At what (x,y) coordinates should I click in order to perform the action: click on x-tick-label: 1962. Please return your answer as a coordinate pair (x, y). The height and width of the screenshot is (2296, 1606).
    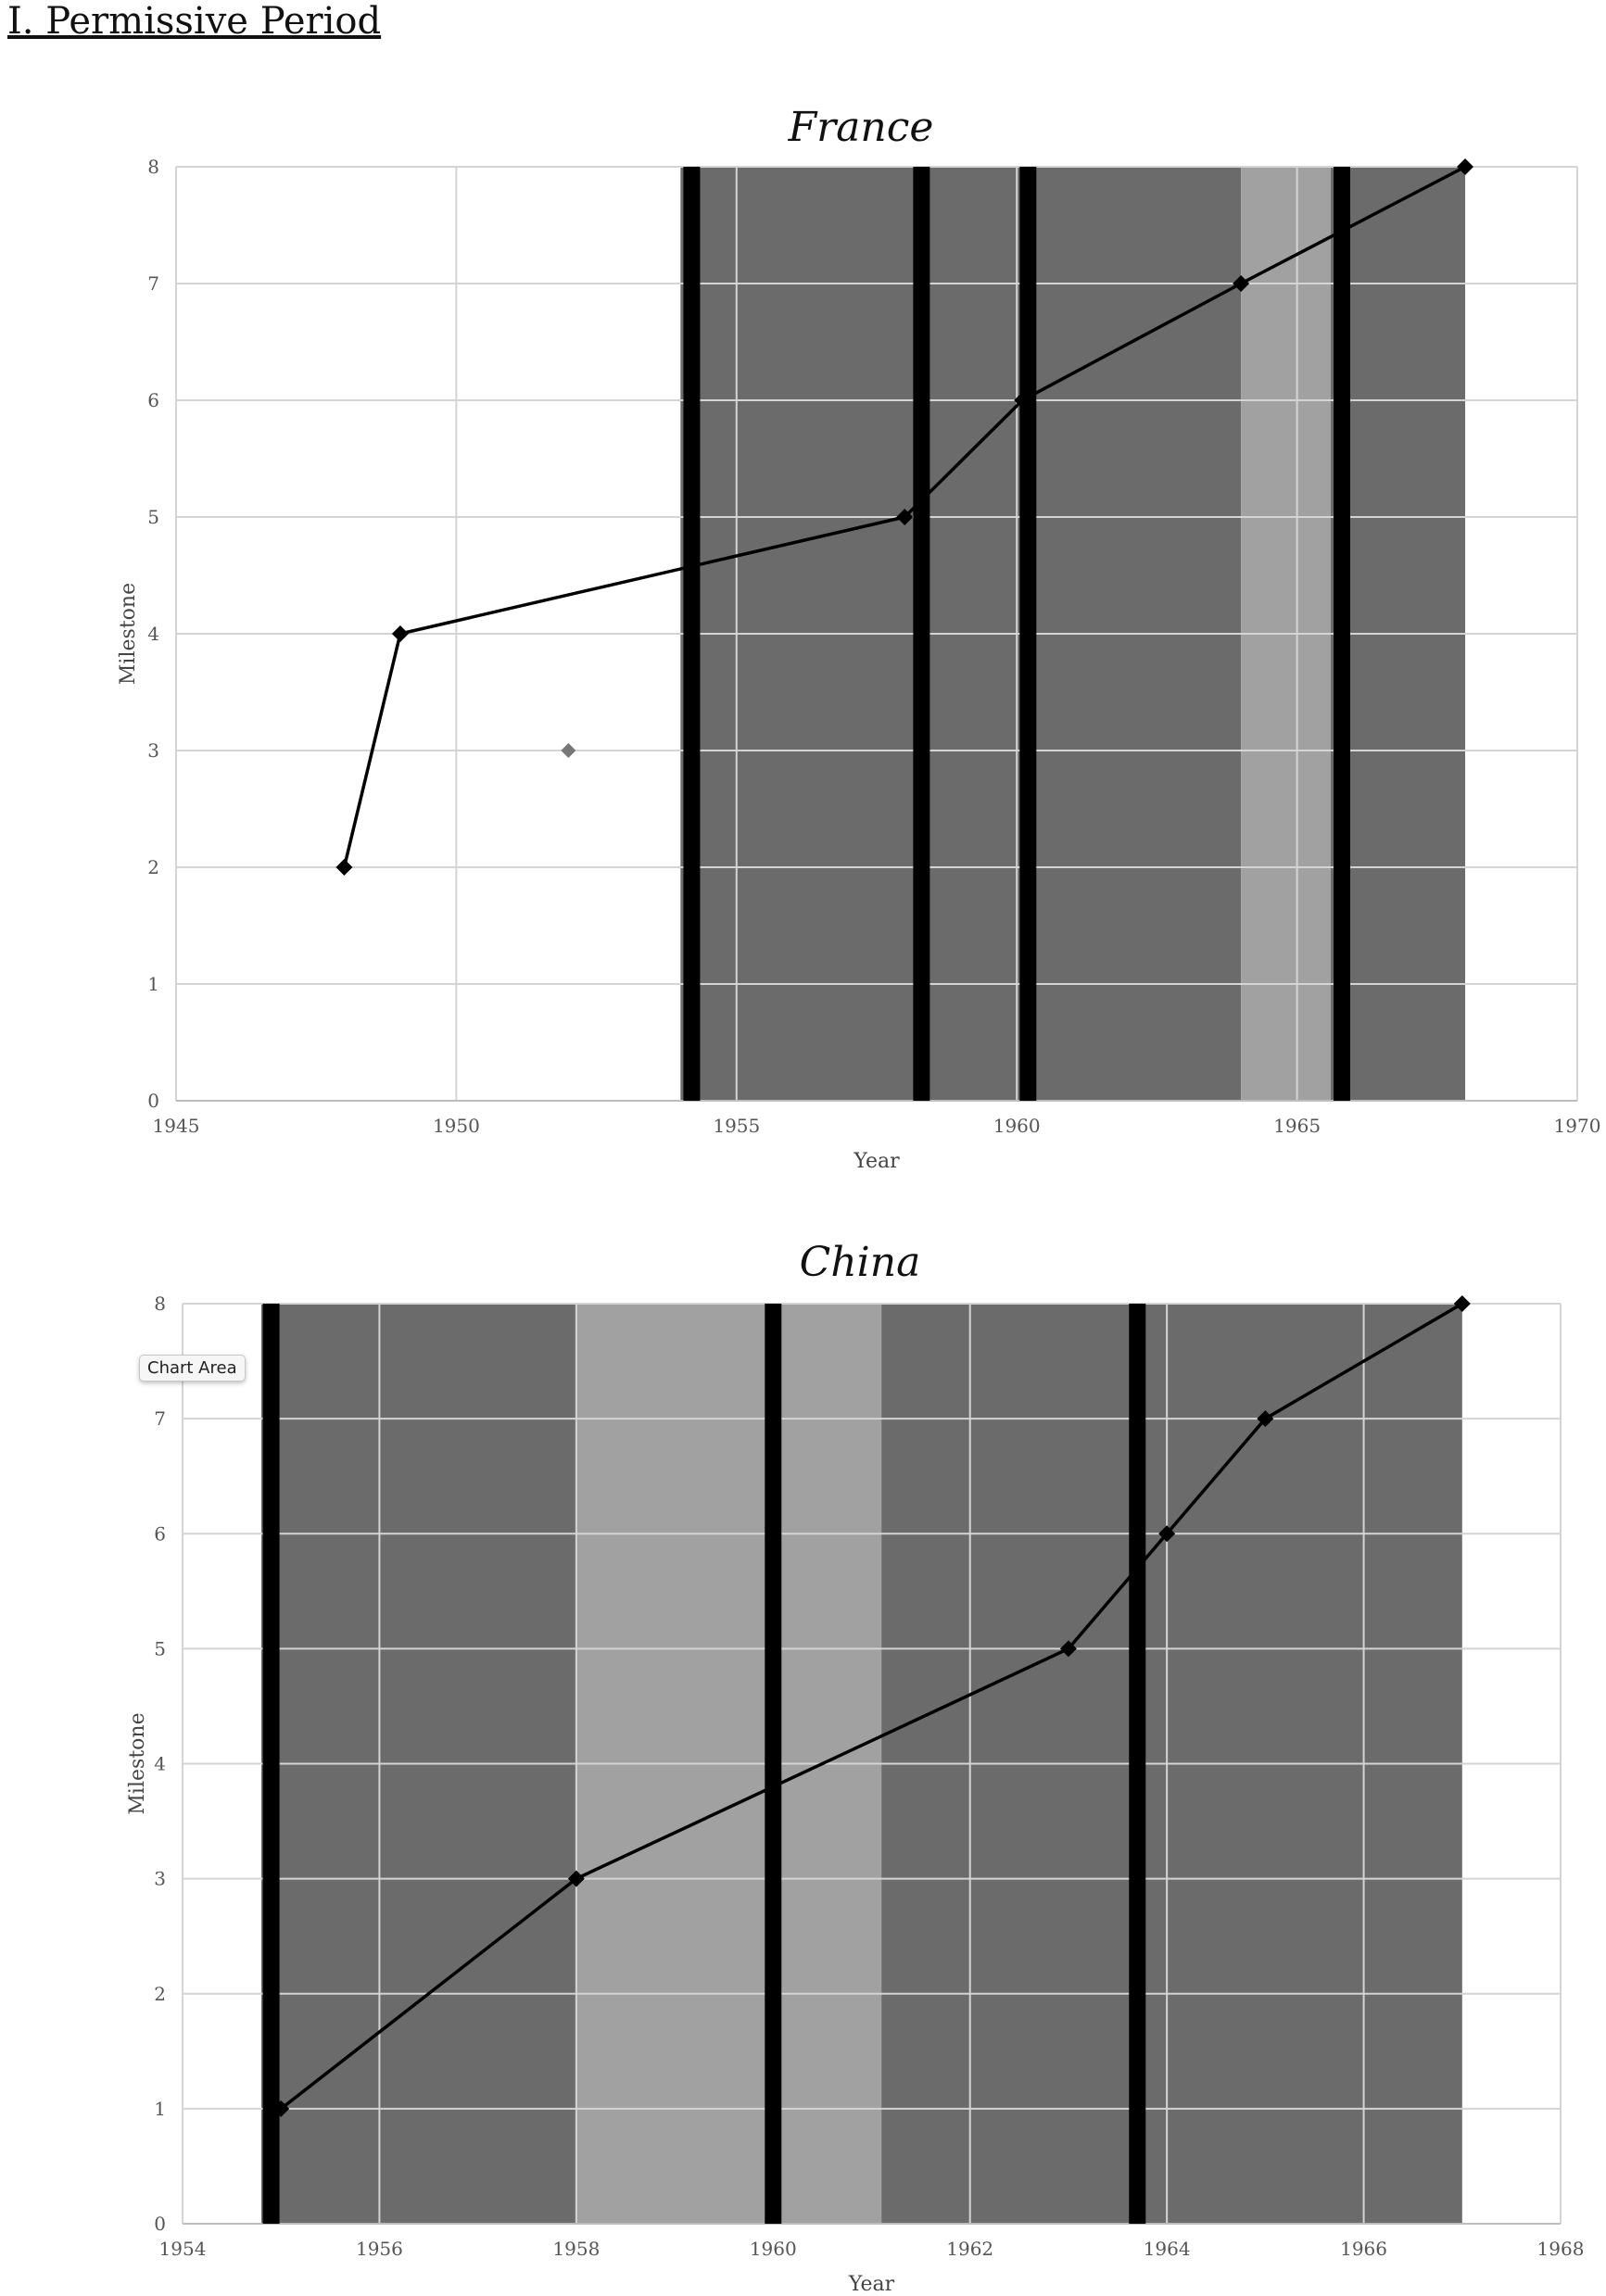
    Looking at the image, I should click on (970, 2249).